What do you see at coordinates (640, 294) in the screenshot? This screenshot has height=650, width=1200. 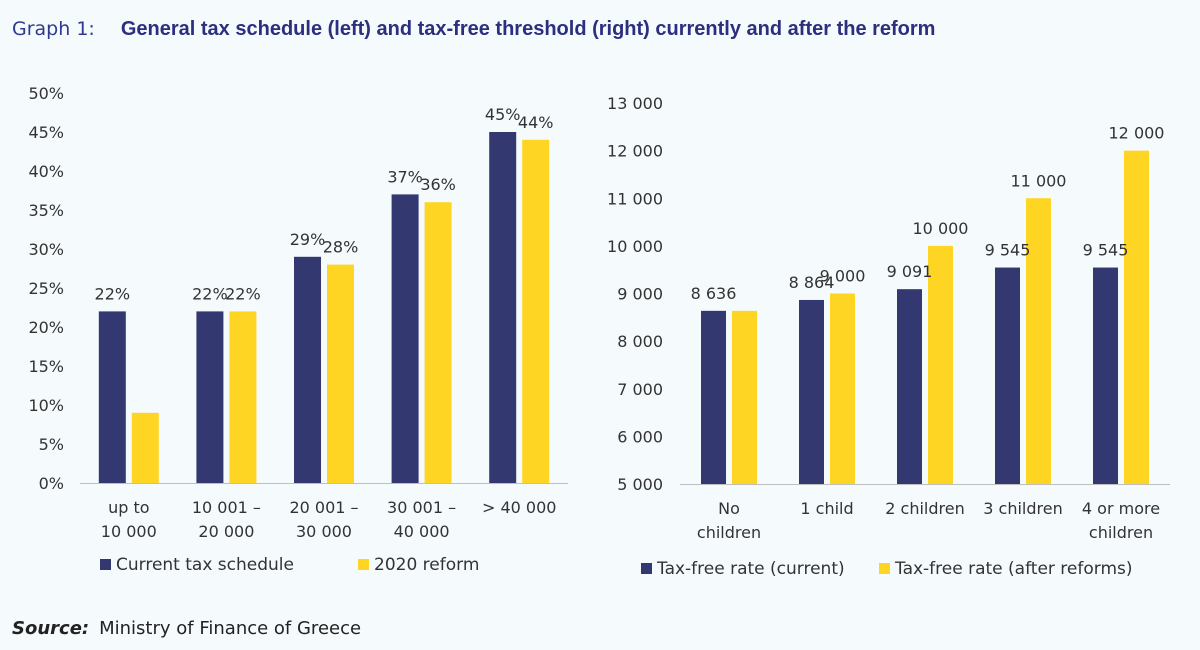 I see `right-ytick-label: 9 000` at bounding box center [640, 294].